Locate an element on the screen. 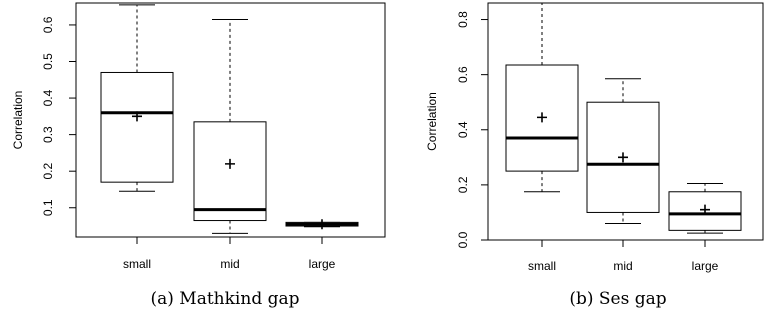 The image size is (778, 322). figure-caption: (a) Mathkind gap is located at coordinates (225, 299).